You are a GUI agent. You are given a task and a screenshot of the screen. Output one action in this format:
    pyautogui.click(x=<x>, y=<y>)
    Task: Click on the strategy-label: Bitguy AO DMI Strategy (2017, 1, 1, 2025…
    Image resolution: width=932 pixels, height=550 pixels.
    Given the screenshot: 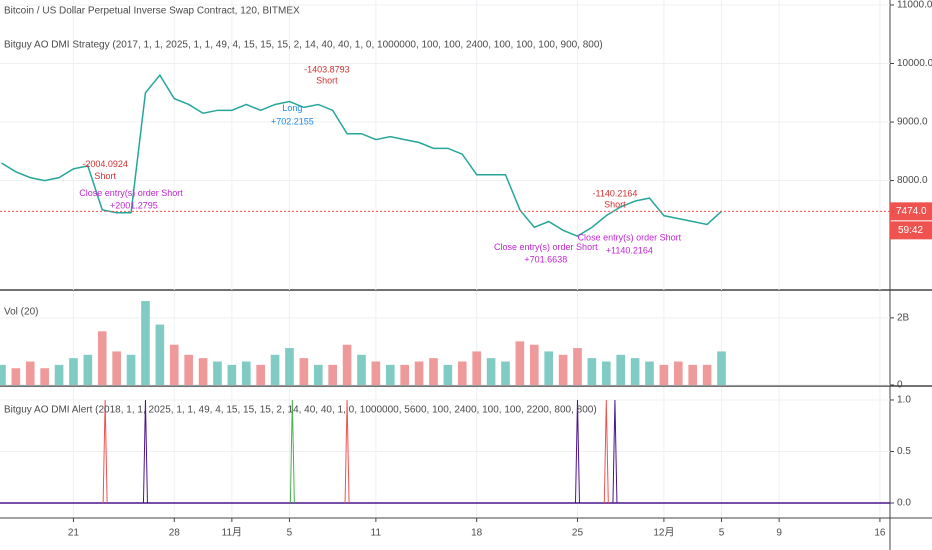 What is the action you would take?
    pyautogui.click(x=303, y=45)
    